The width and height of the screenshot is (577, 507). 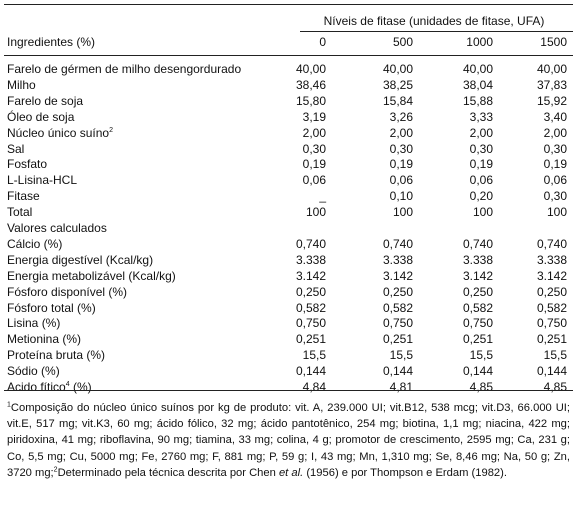 What do you see at coordinates (34, 244) in the screenshot?
I see `row-label: Cálcio (%)` at bounding box center [34, 244].